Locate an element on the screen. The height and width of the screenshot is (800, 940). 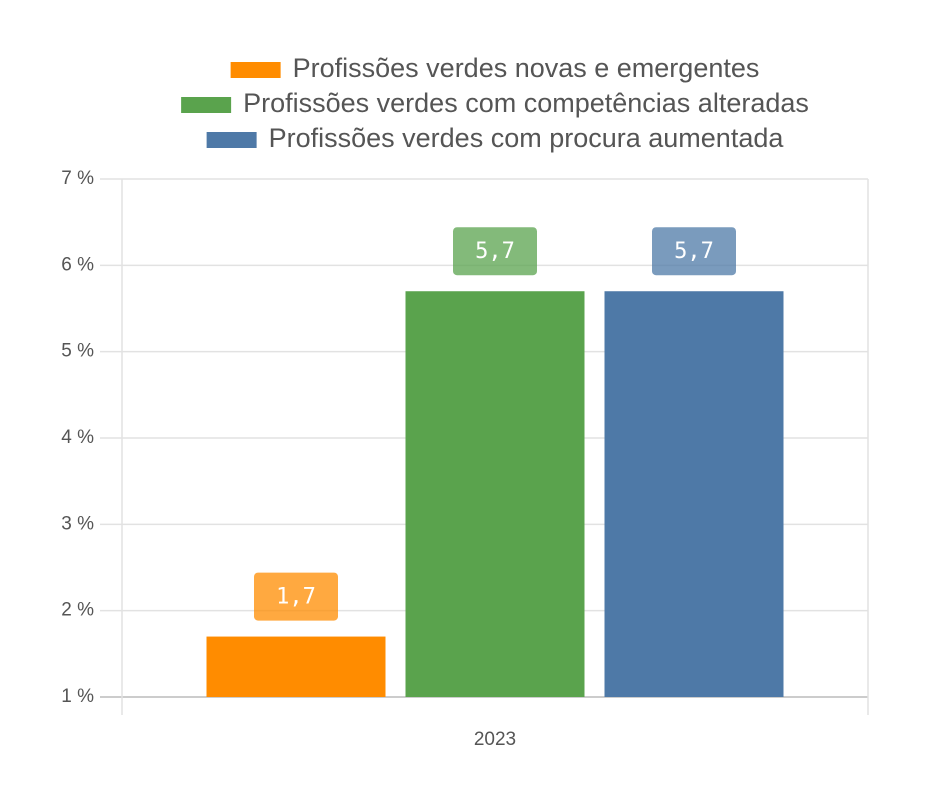
y-tick-label: 1 % is located at coordinates (77, 696).